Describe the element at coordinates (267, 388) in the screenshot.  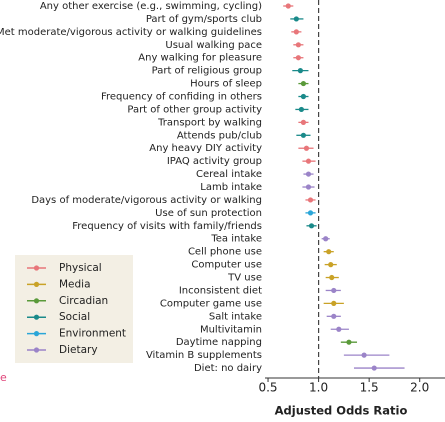
I see `x-tick-label: 0.5` at that location.